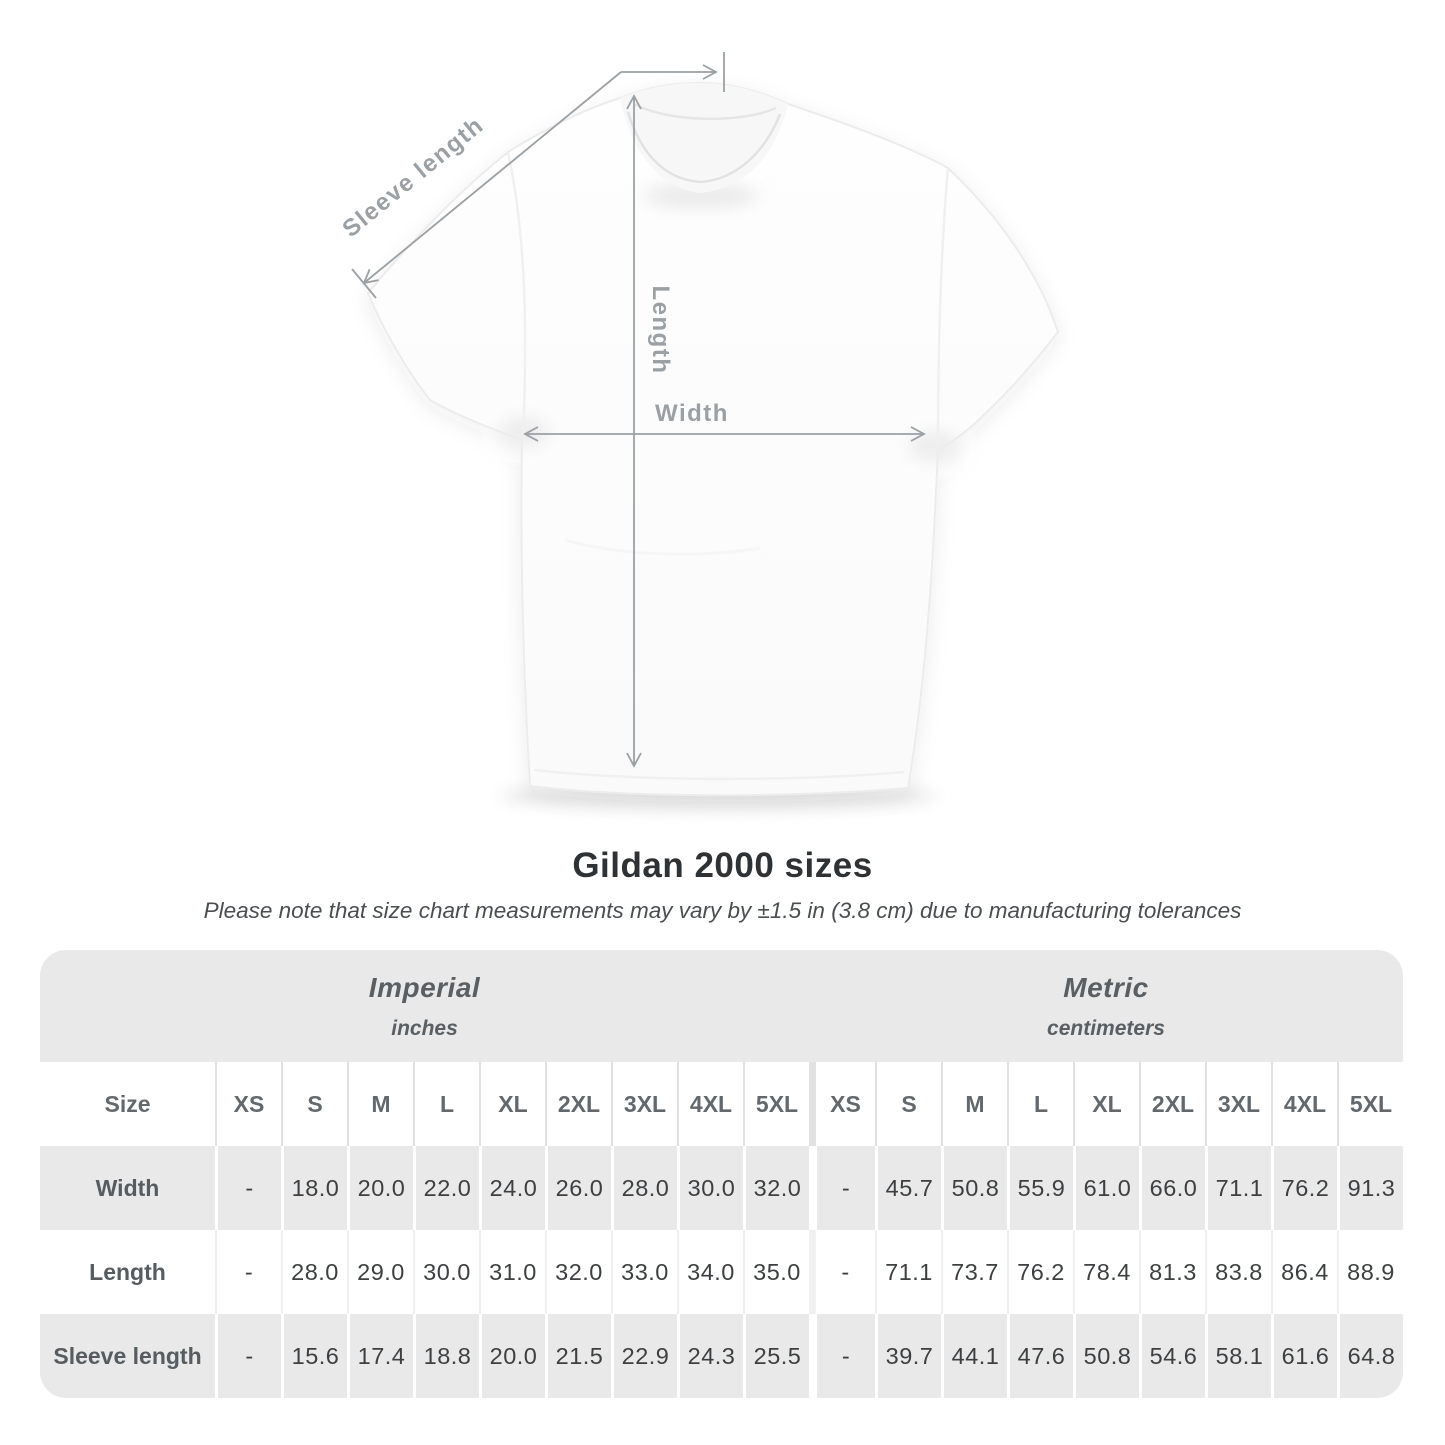 The height and width of the screenshot is (1445, 1445). What do you see at coordinates (1304, 1356) in the screenshot?
I see `value-cell: 61.6` at bounding box center [1304, 1356].